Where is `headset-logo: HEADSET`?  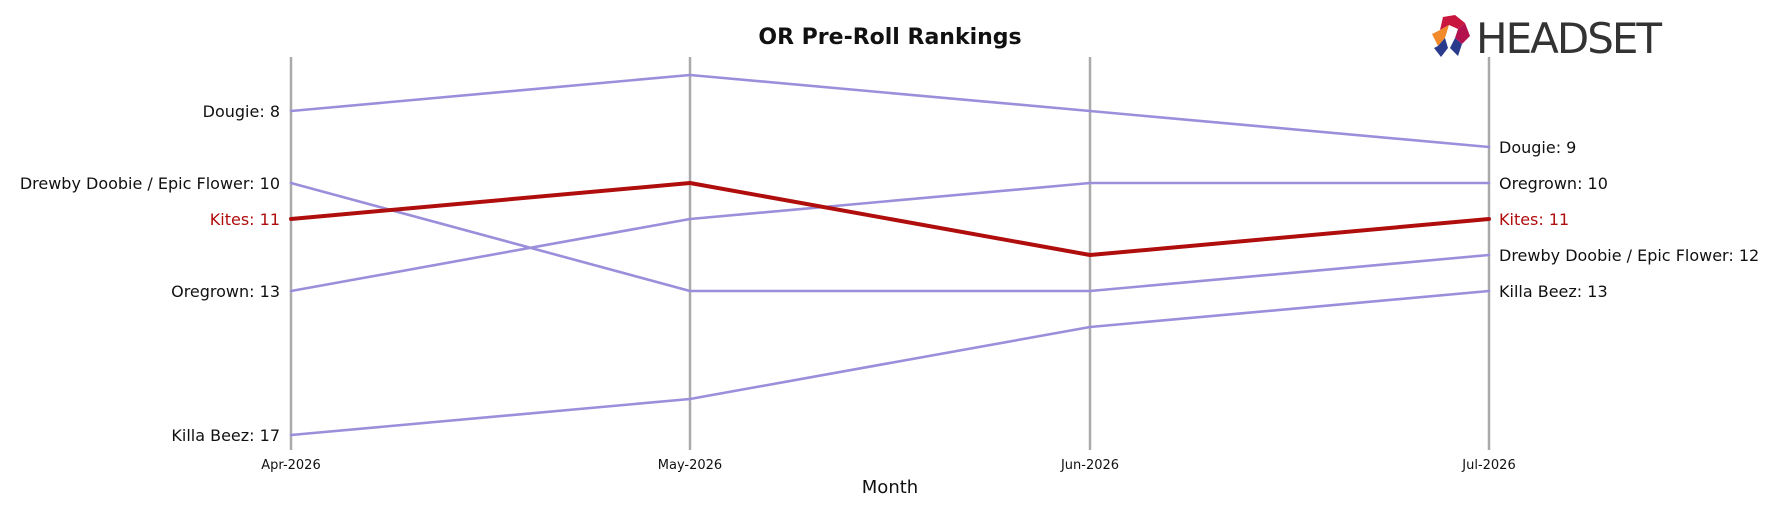 headset-logo: HEADSET is located at coordinates (1548, 38).